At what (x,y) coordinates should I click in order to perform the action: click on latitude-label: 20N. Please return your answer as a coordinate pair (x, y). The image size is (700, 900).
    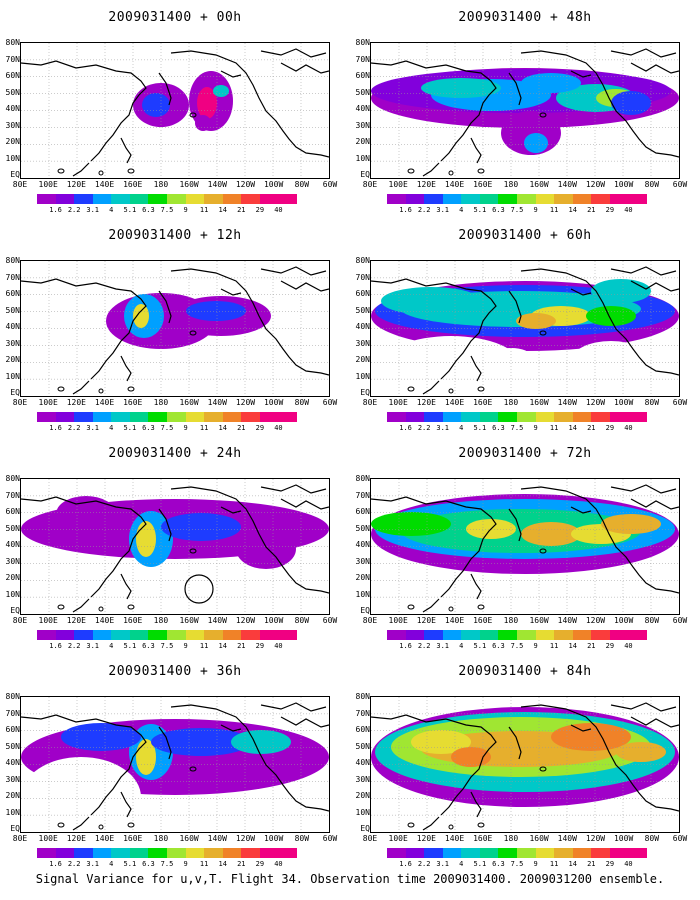
    Looking at the image, I should click on (12, 795).